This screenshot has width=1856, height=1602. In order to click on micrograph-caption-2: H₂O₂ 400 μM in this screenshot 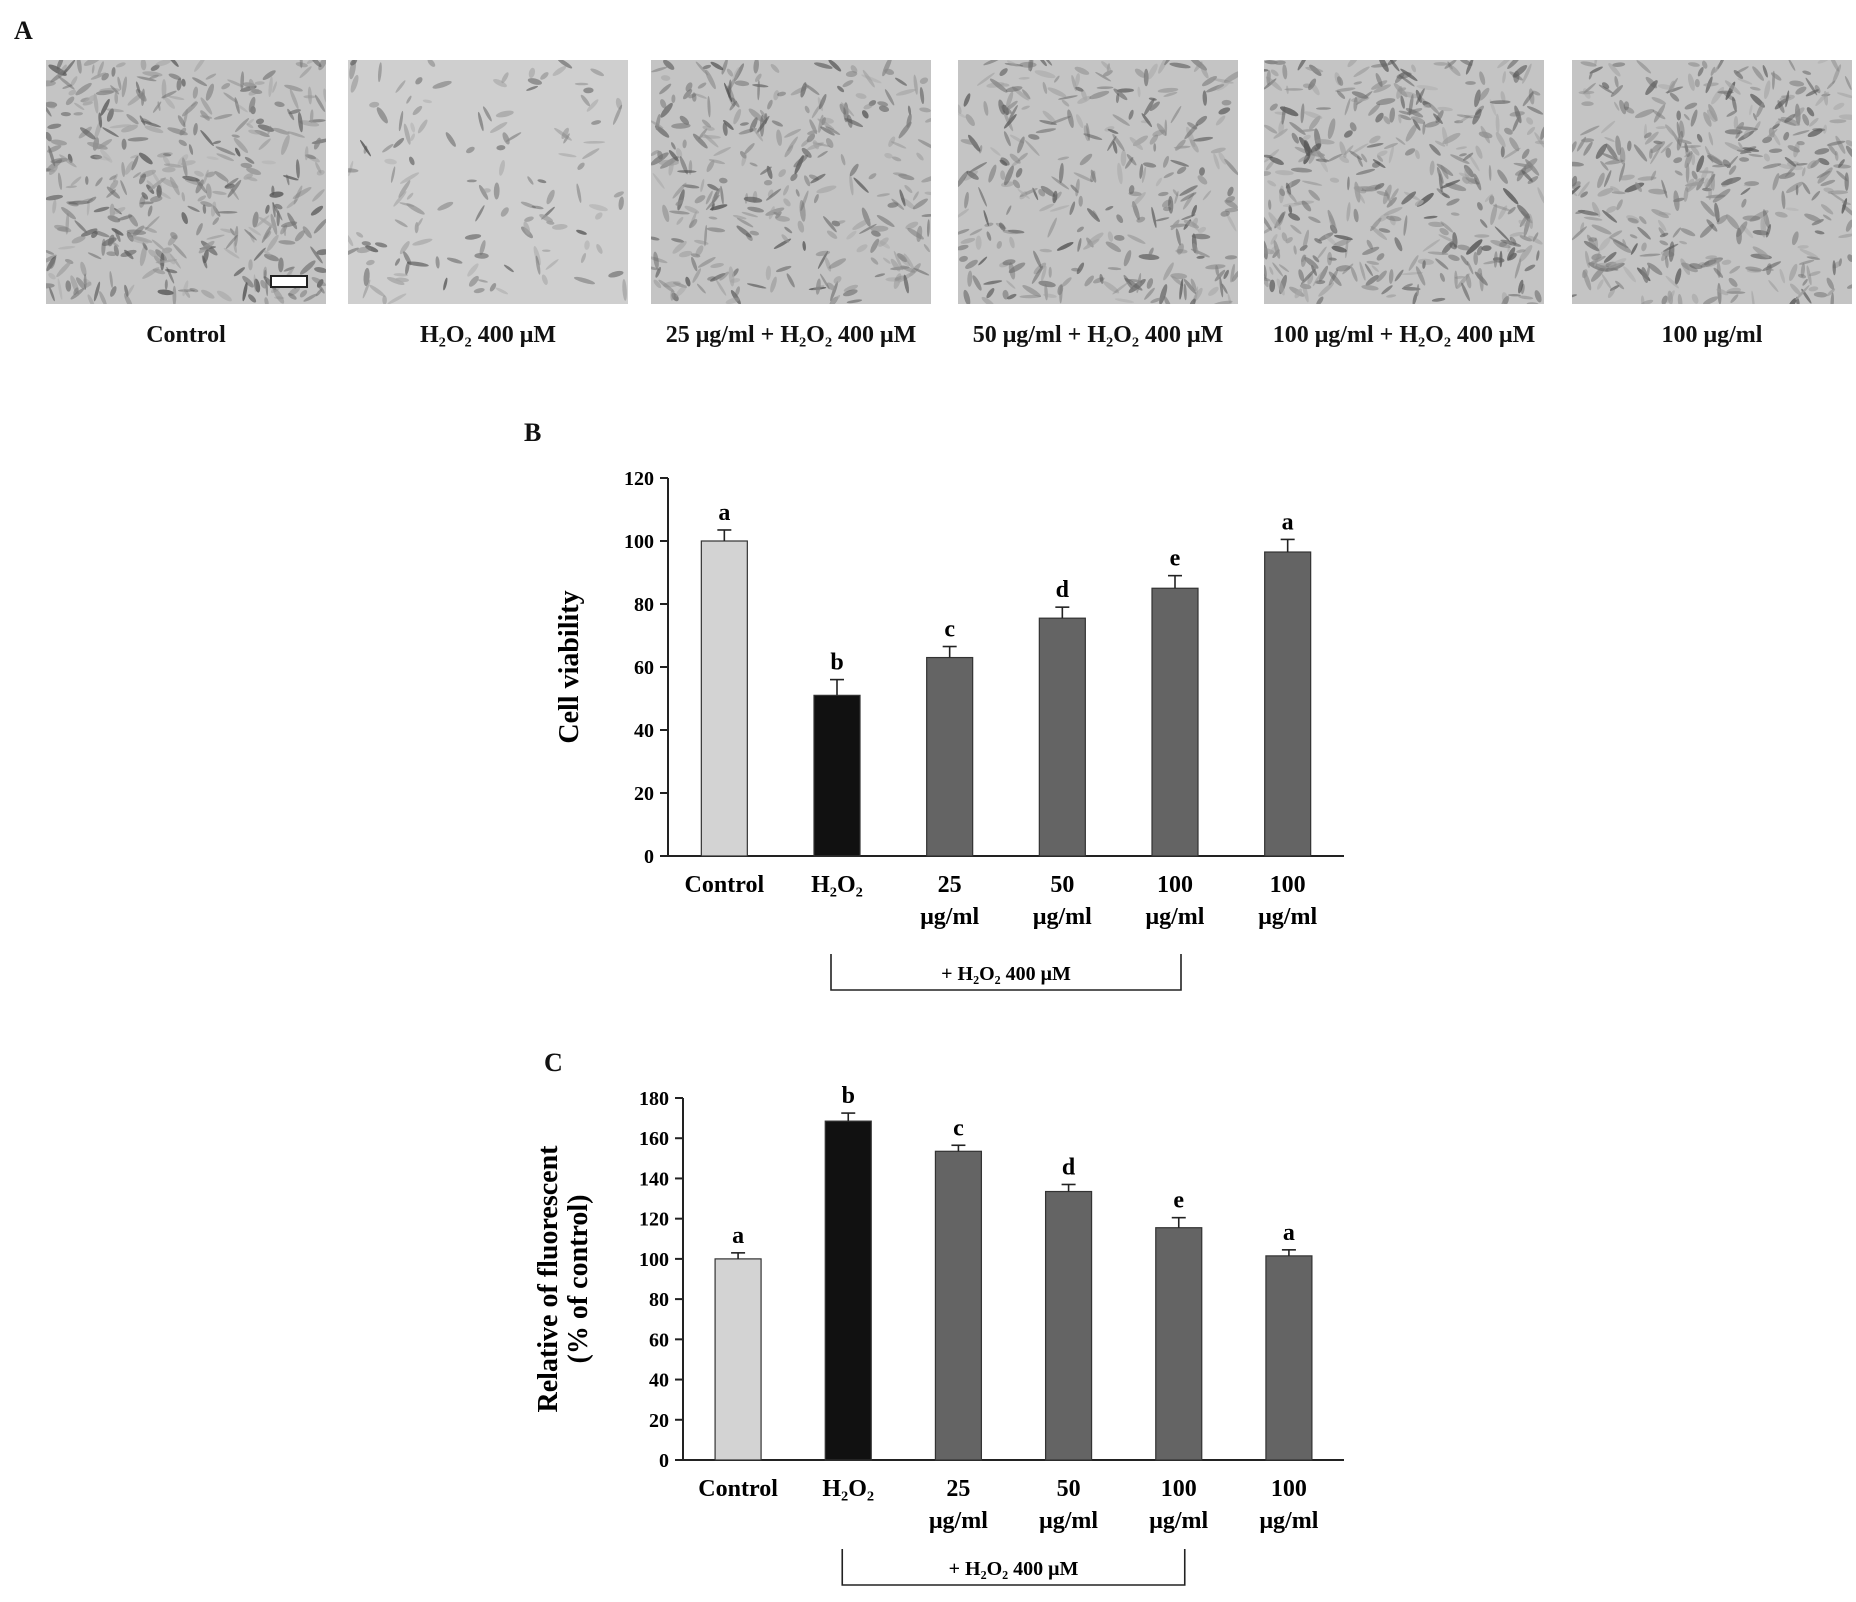, I will do `click(488, 335)`.